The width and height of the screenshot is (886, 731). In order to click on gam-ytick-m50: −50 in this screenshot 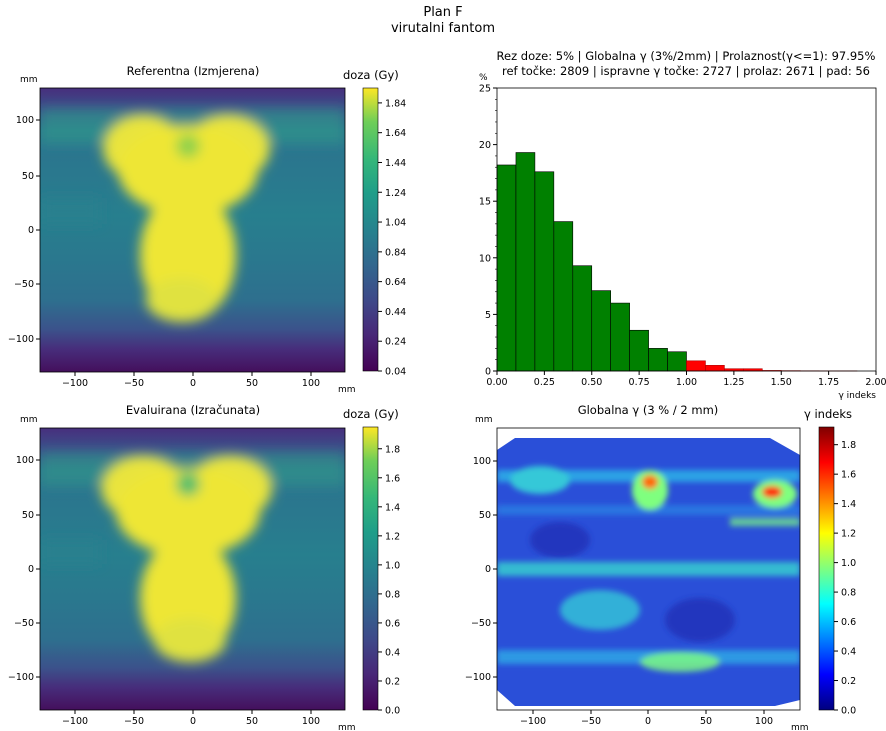, I will do `click(481, 623)`.